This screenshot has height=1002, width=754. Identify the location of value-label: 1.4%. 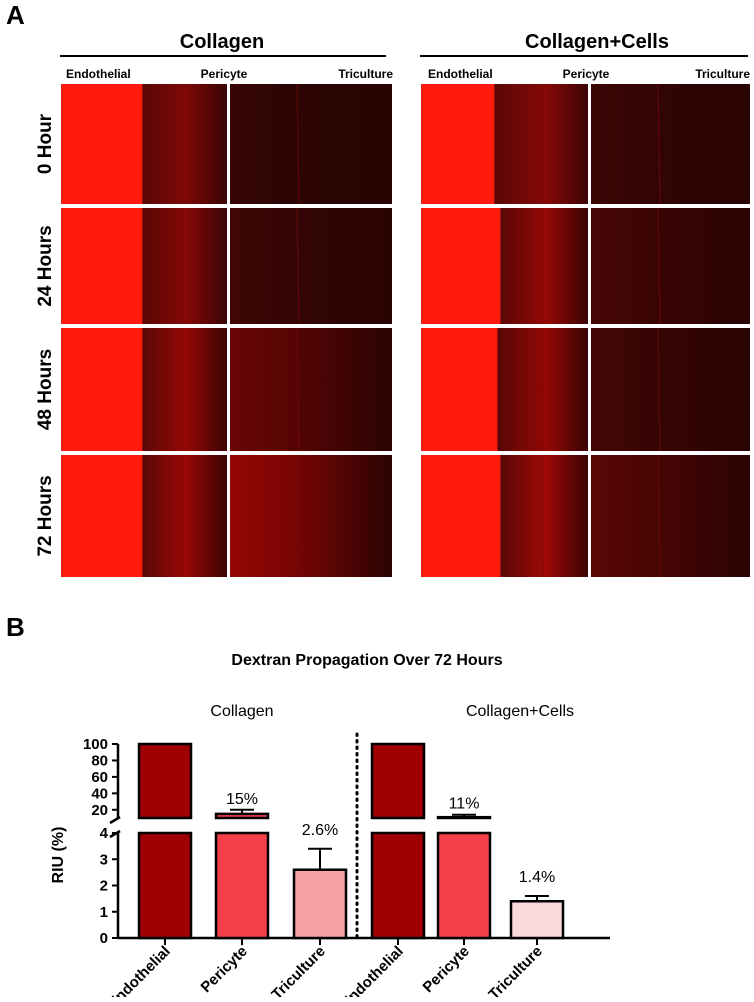
(537, 877).